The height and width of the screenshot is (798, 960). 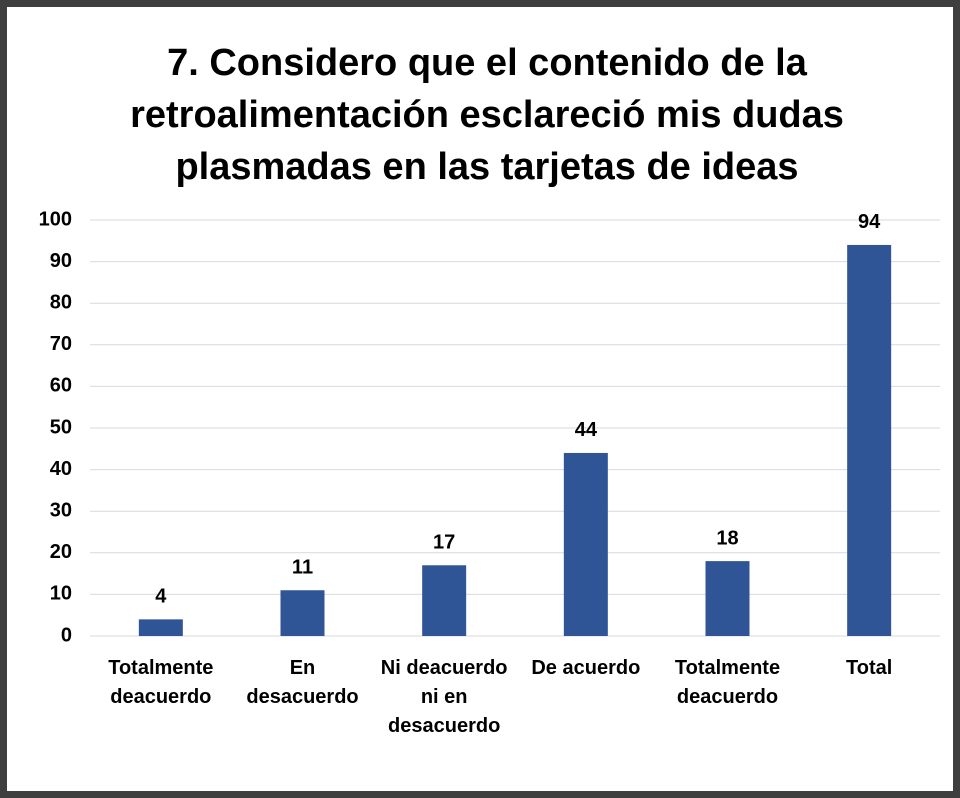 I want to click on x-tick-label: En desacuerdo, so click(x=302, y=682).